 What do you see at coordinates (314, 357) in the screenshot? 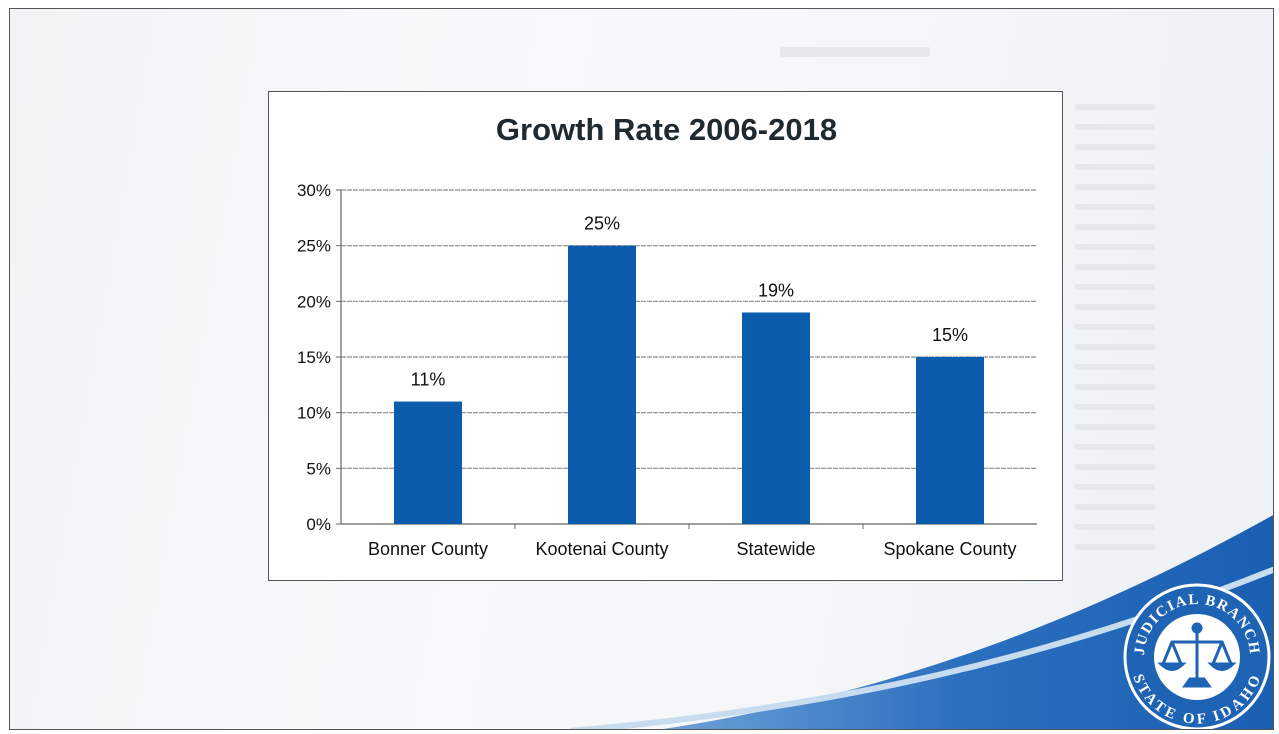
I see `y-tick-label: 15%` at bounding box center [314, 357].